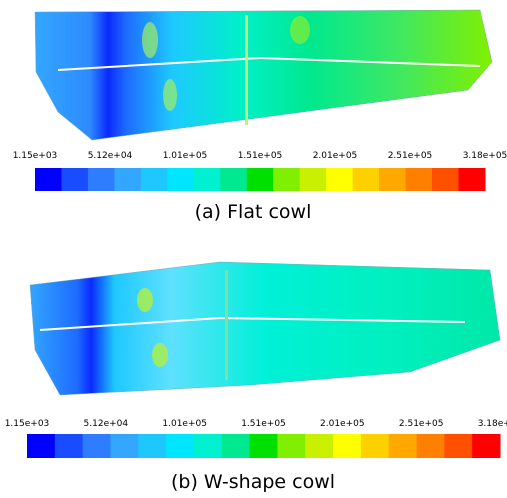 This screenshot has width=507, height=498. I want to click on caption: (a) Flat cowl, so click(253, 212).